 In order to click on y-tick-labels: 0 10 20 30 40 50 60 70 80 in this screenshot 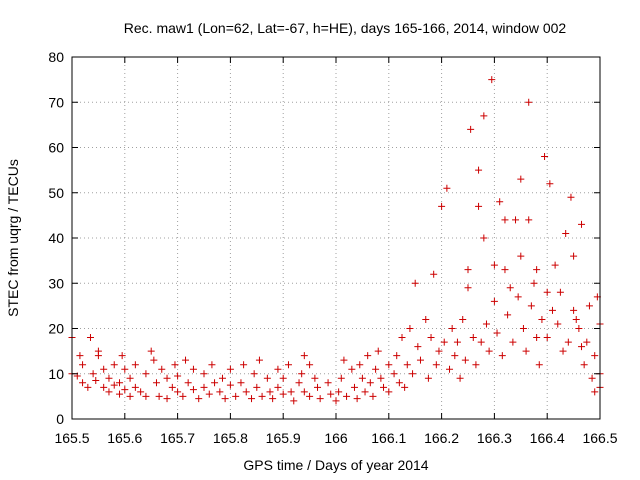, I will do `click(56, 238)`.